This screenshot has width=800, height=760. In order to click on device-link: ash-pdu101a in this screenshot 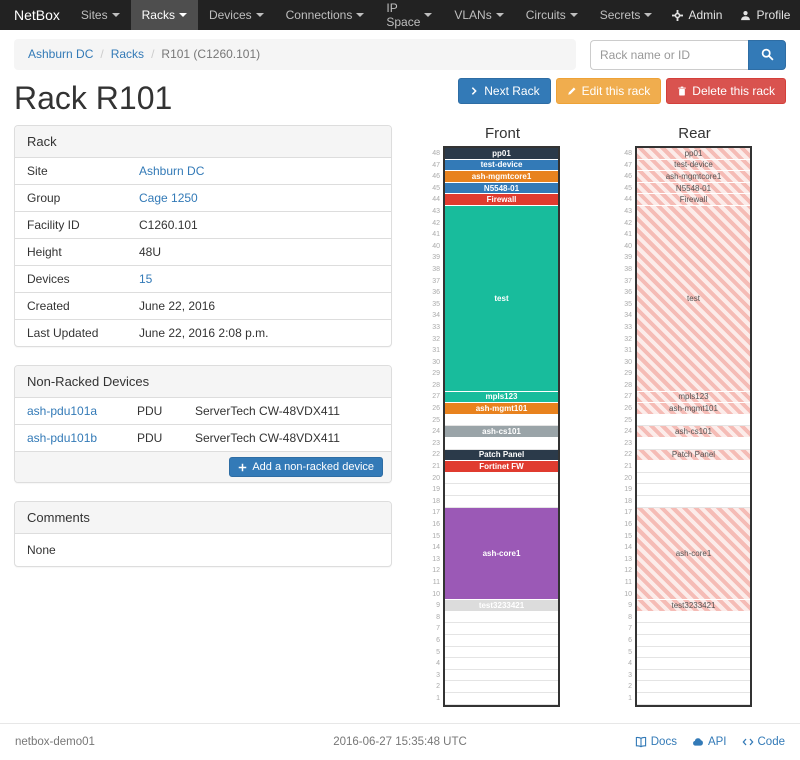, I will do `click(62, 411)`.